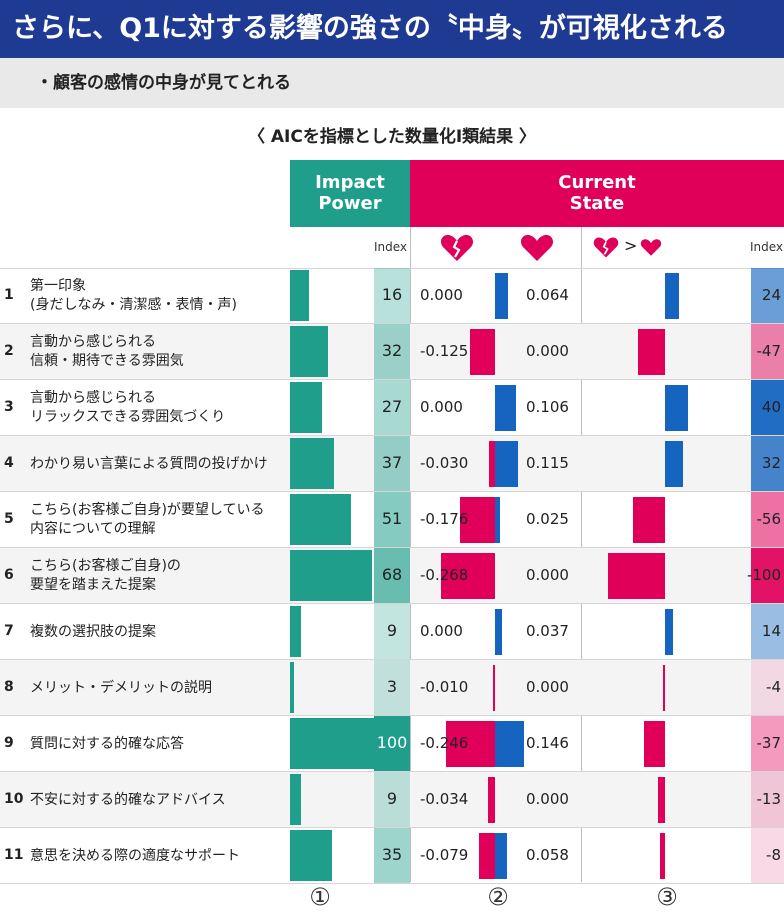 The height and width of the screenshot is (913, 784). Describe the element at coordinates (444, 351) in the screenshot. I see `negative-value: -0.125` at that location.